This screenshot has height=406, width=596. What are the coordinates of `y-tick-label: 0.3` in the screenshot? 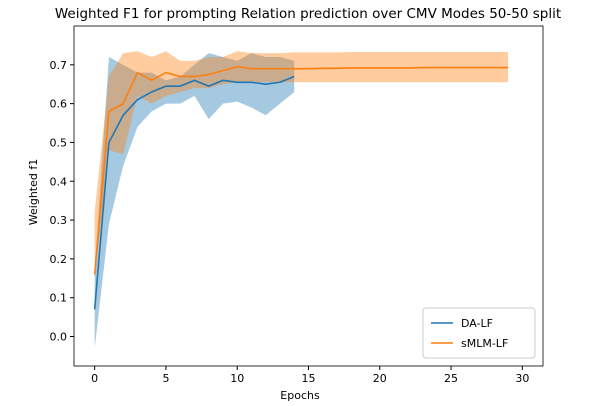 It's located at (59, 220).